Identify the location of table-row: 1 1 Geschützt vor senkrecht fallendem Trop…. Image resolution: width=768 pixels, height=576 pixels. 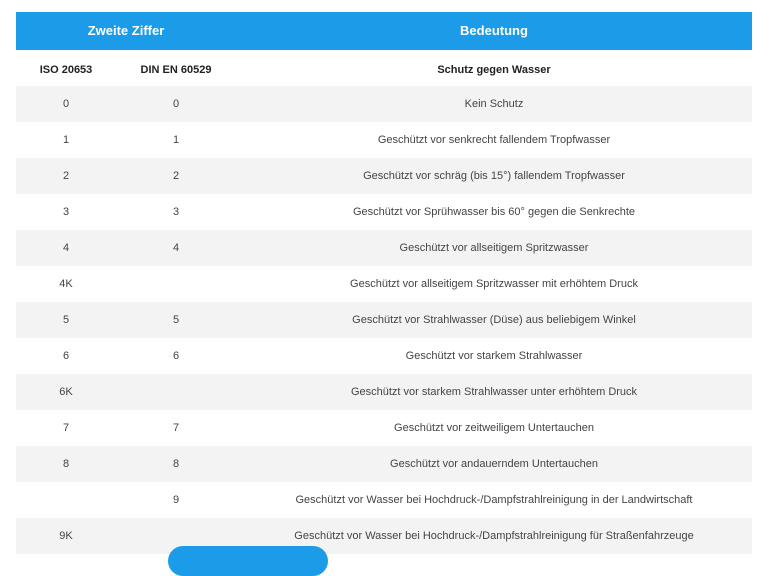
(384, 140).